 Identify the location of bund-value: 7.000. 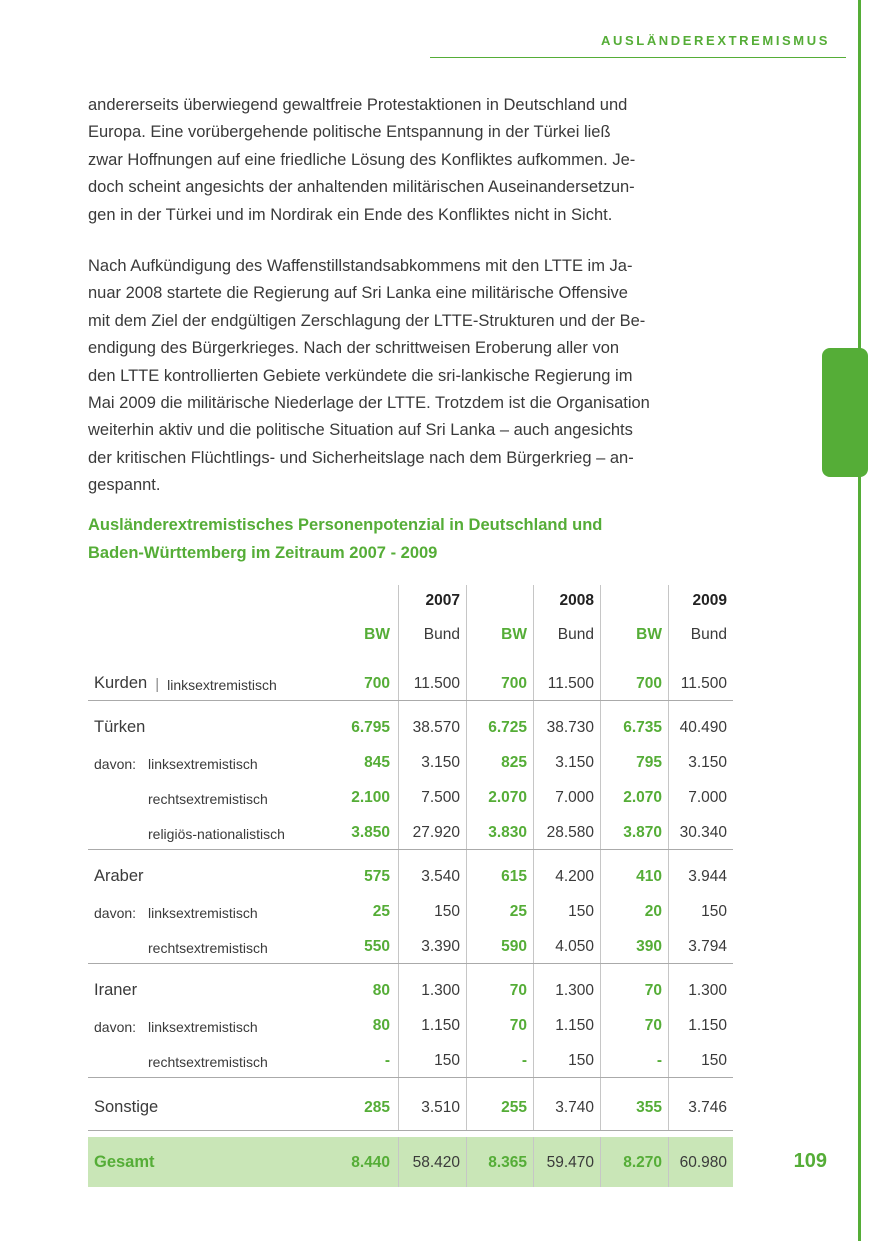
(566, 796).